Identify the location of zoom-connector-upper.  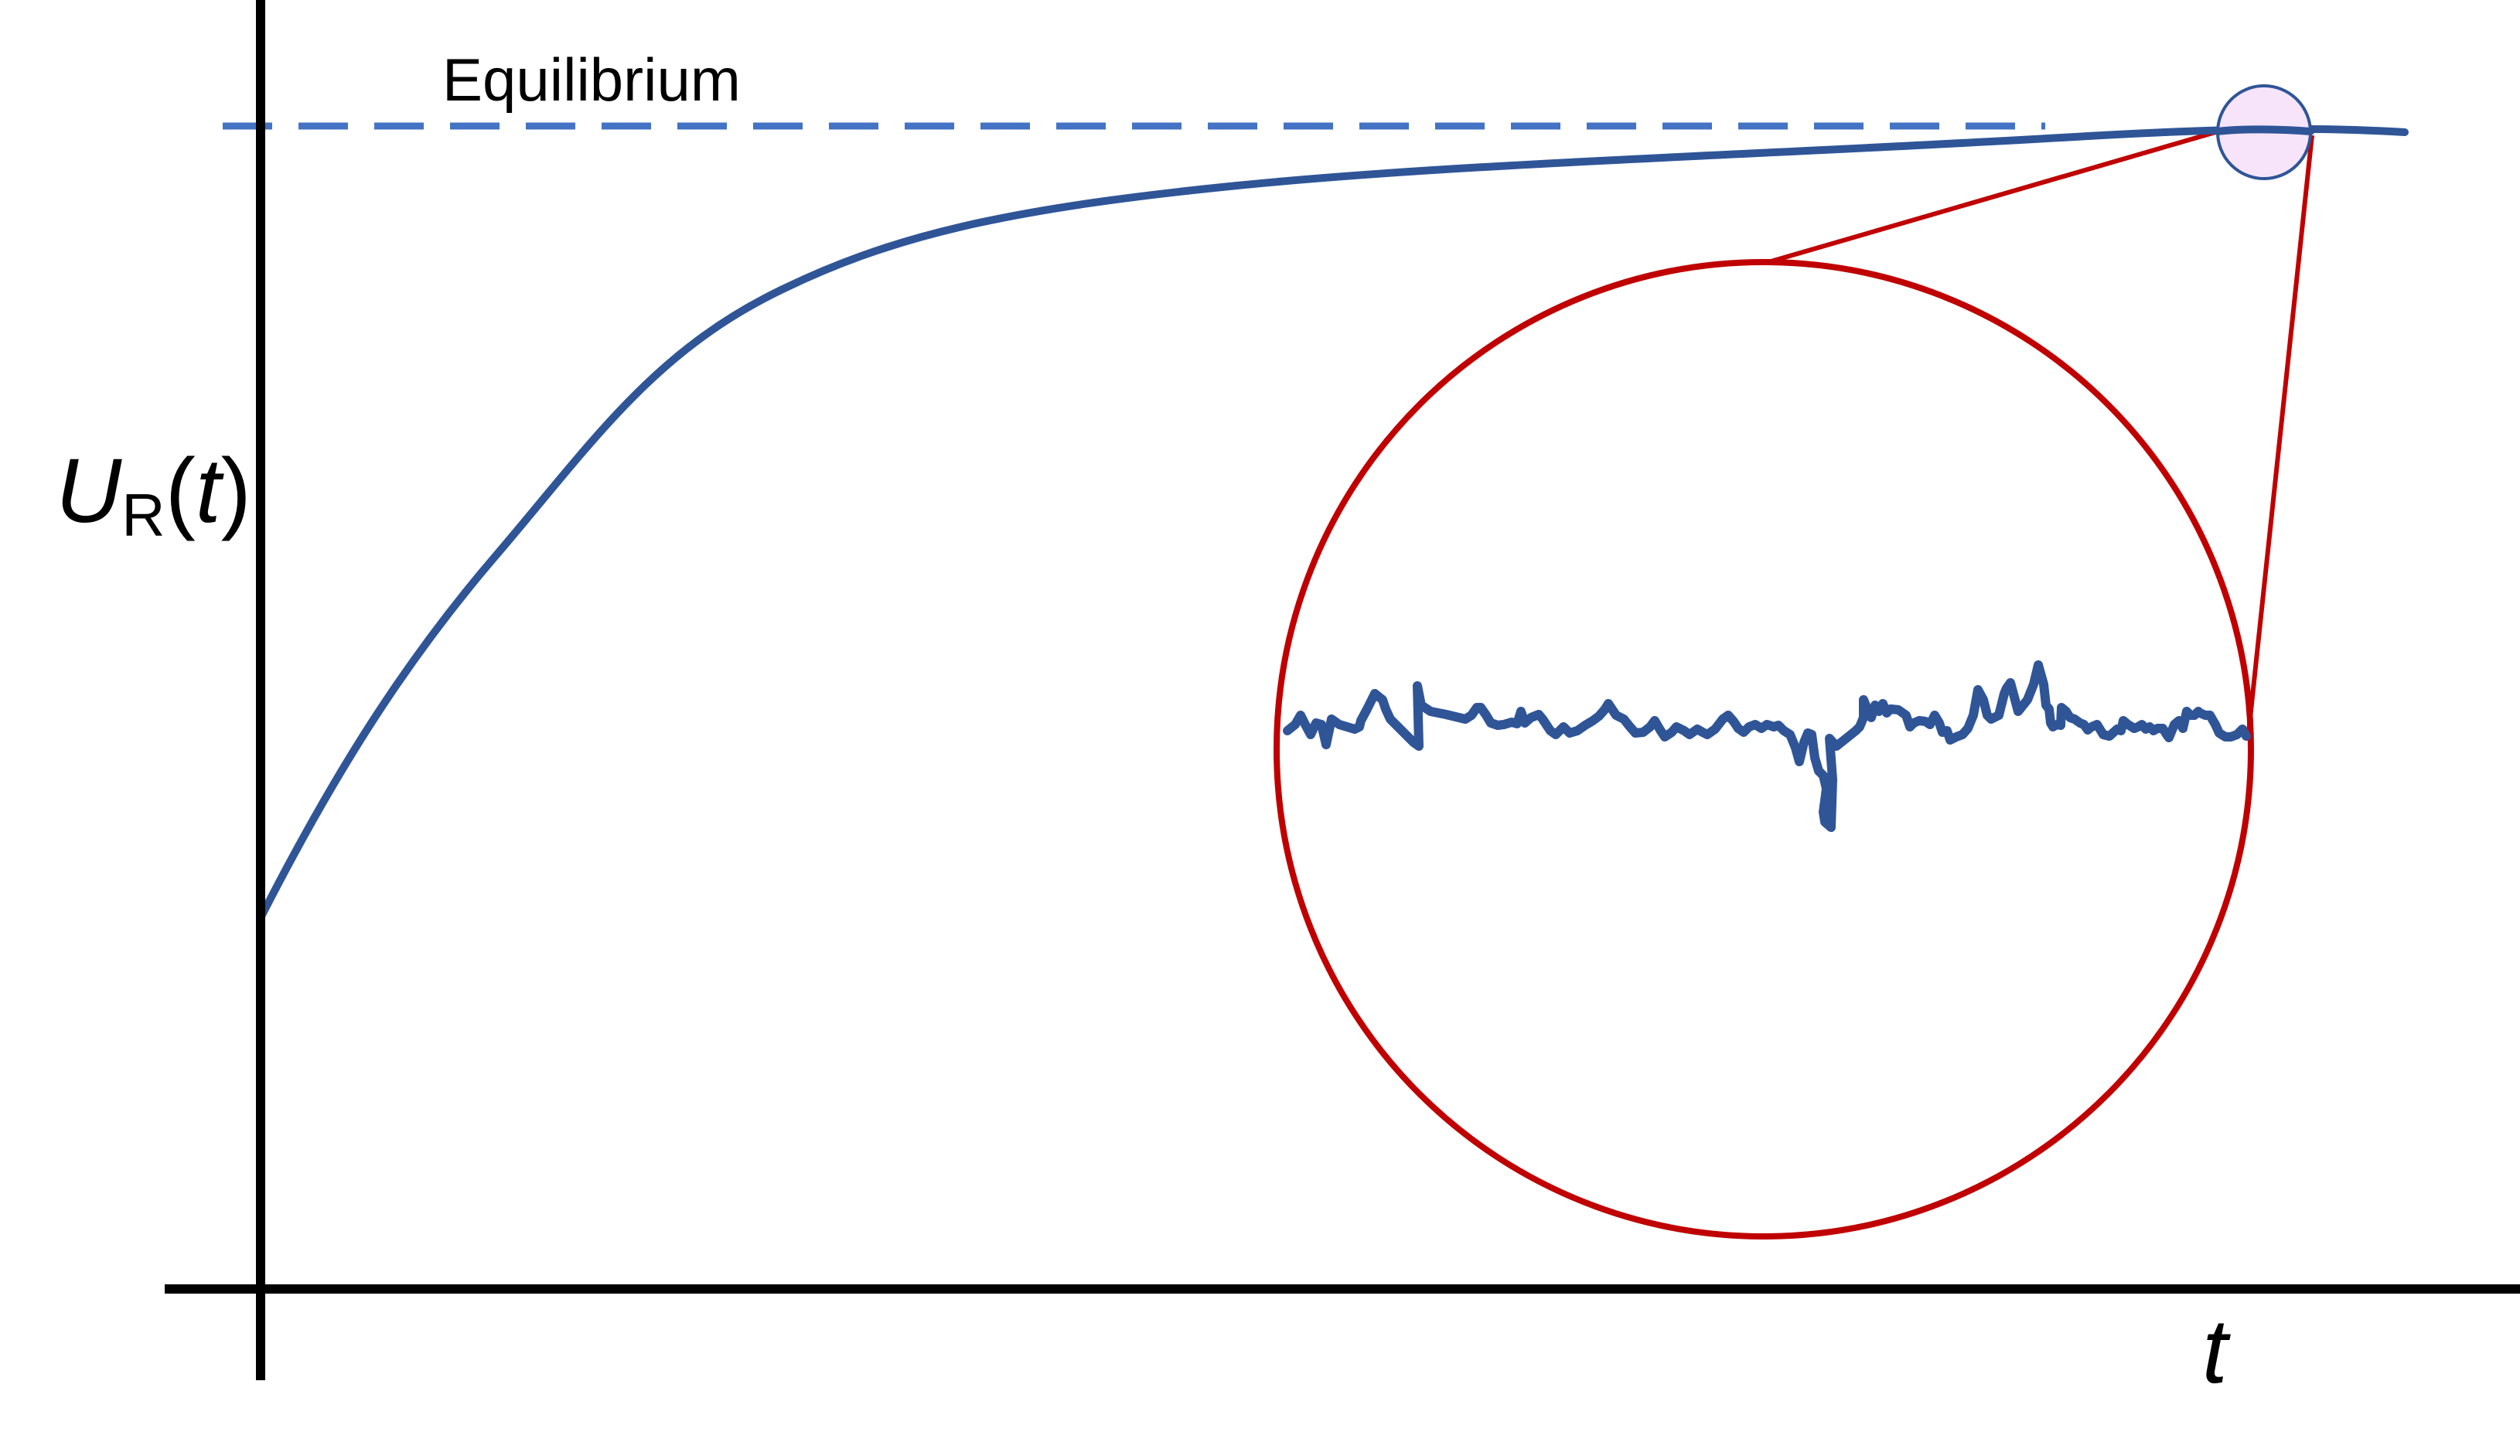
(1995, 196).